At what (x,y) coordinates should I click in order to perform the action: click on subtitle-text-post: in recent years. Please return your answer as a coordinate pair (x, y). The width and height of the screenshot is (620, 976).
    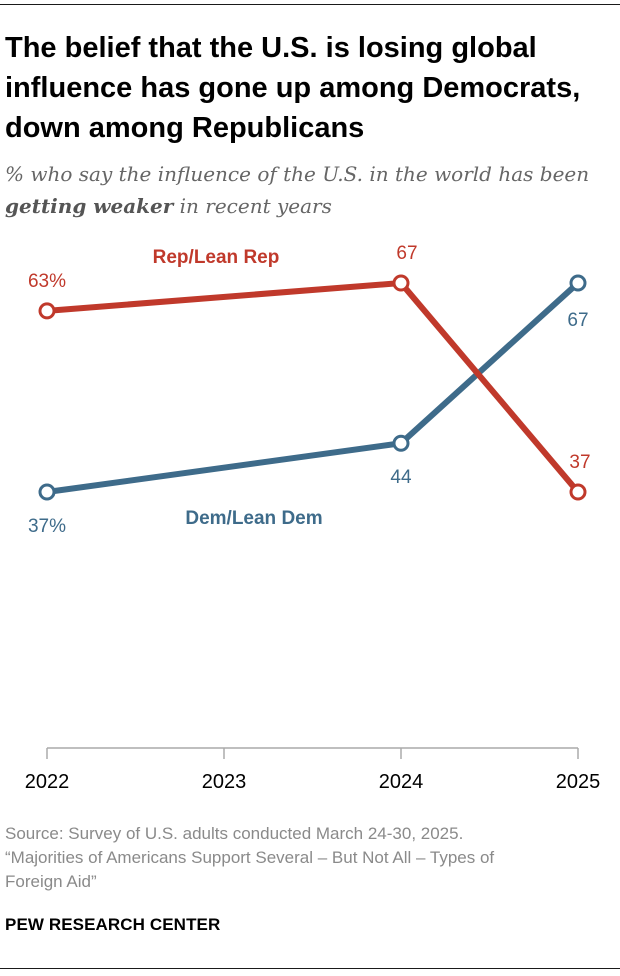
    Looking at the image, I should click on (252, 206).